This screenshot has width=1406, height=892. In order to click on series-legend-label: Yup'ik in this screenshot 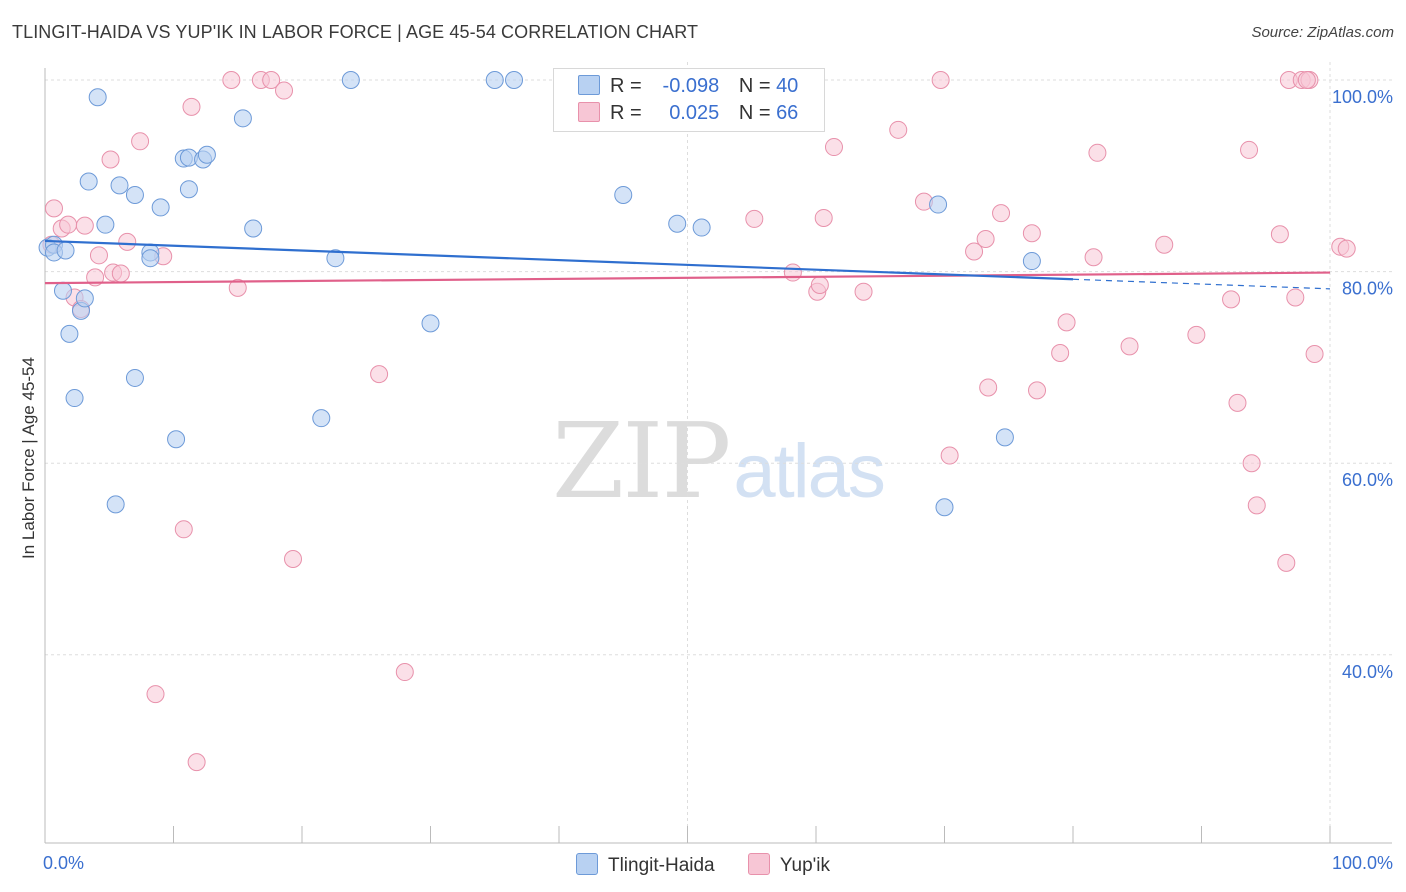, I will do `click(805, 865)`.